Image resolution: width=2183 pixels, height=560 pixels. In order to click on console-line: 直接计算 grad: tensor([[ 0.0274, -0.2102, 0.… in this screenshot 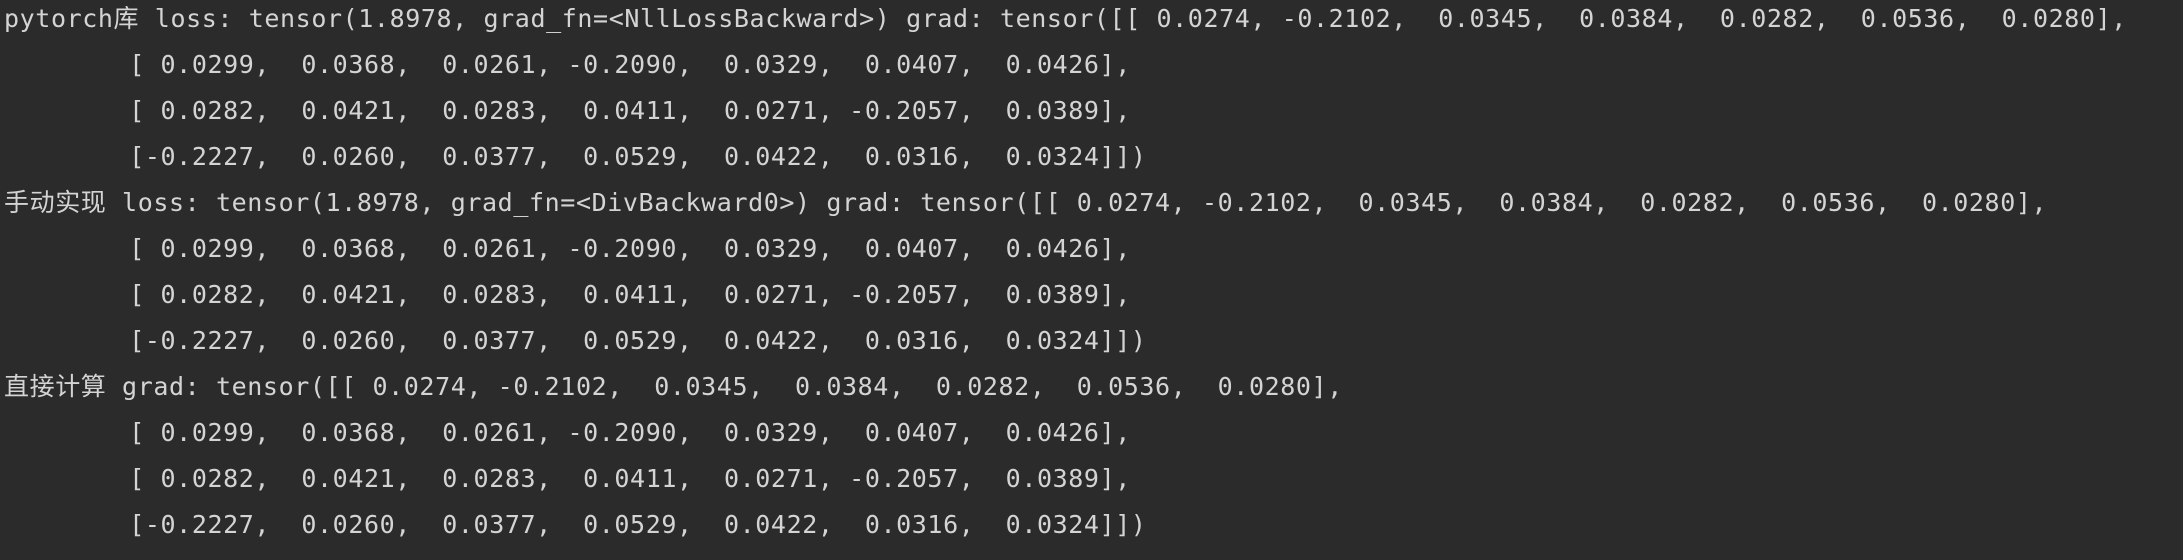, I will do `click(673, 386)`.